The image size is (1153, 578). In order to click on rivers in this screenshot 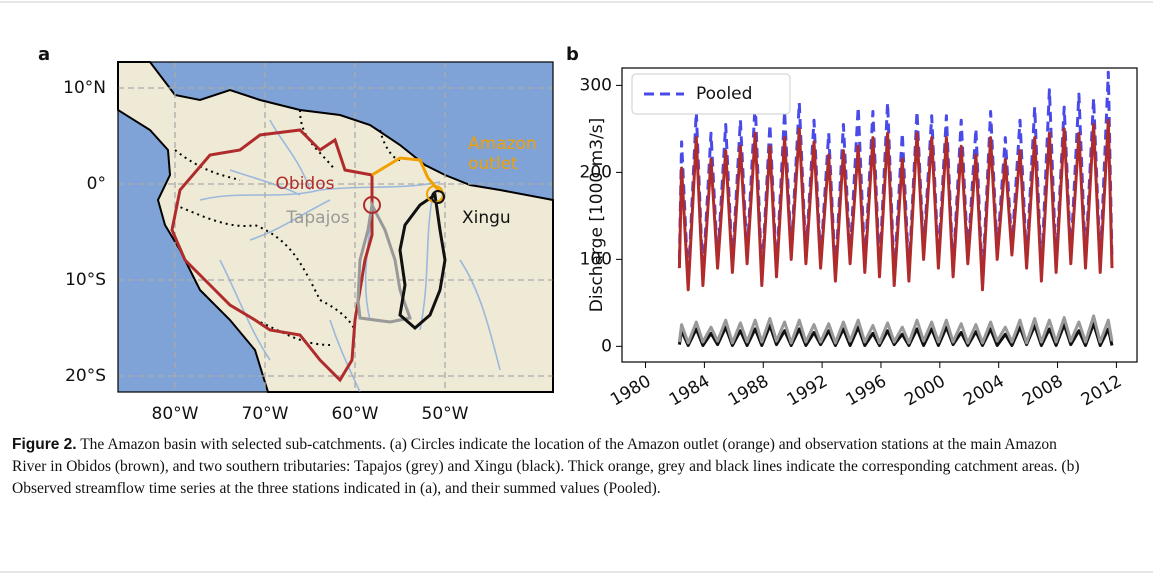, I will do `click(350, 256)`.